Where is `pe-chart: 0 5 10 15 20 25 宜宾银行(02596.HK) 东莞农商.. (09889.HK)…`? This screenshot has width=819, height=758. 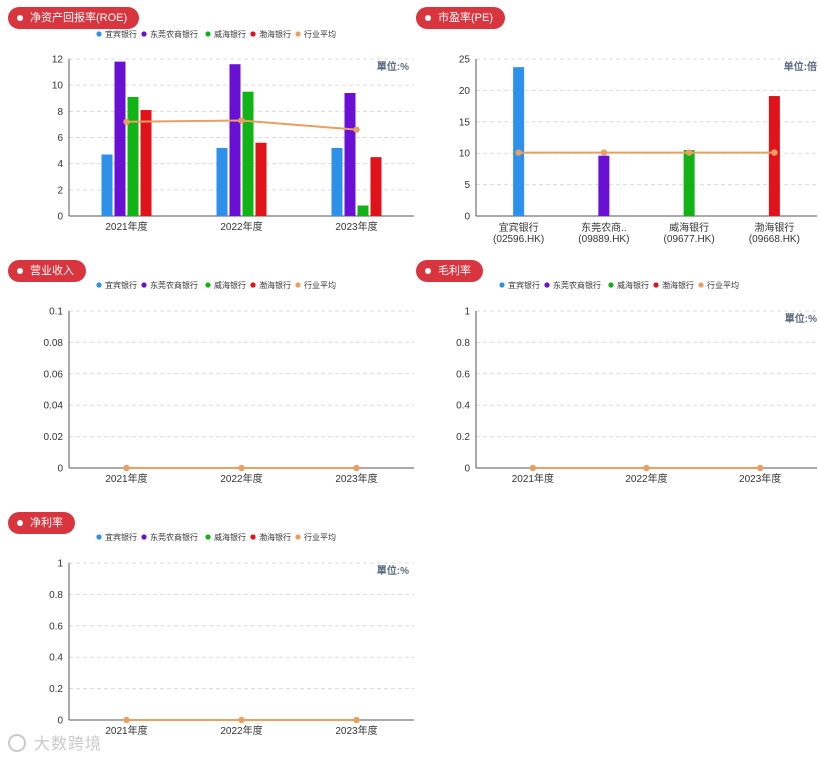 pe-chart: 0 5 10 15 20 25 宜宾银行(02596.HK) 东莞农商.. (09889.HK)… is located at coordinates (638, 150).